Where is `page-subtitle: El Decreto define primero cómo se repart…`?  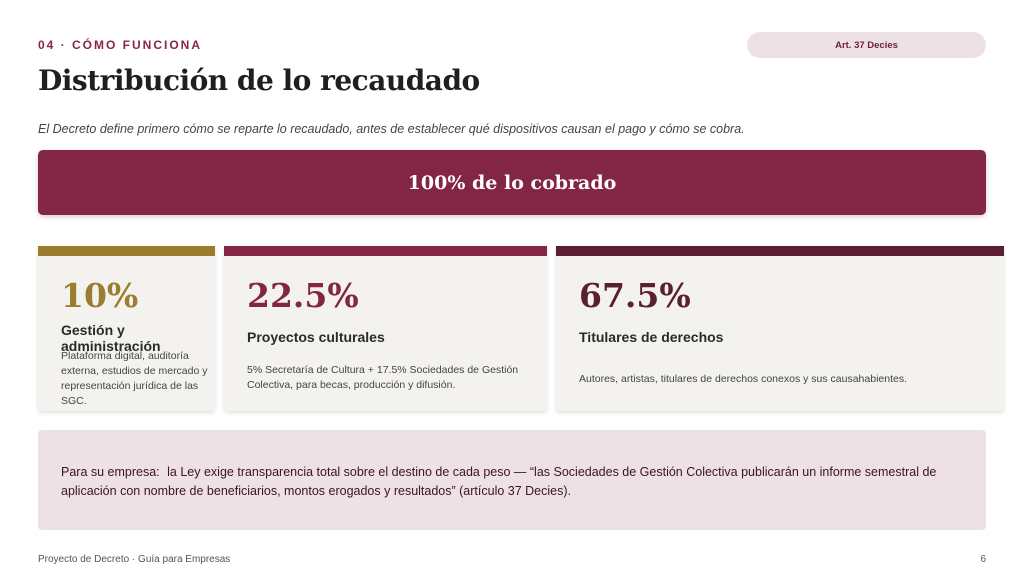 page-subtitle: El Decreto define primero cómo se repart… is located at coordinates (391, 129).